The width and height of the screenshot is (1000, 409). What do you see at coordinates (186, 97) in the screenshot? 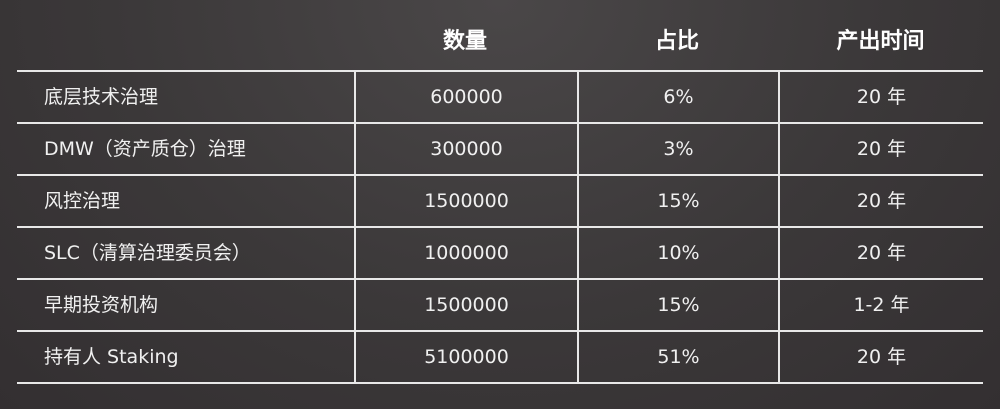
I see `row-name: 底层技术治理` at bounding box center [186, 97].